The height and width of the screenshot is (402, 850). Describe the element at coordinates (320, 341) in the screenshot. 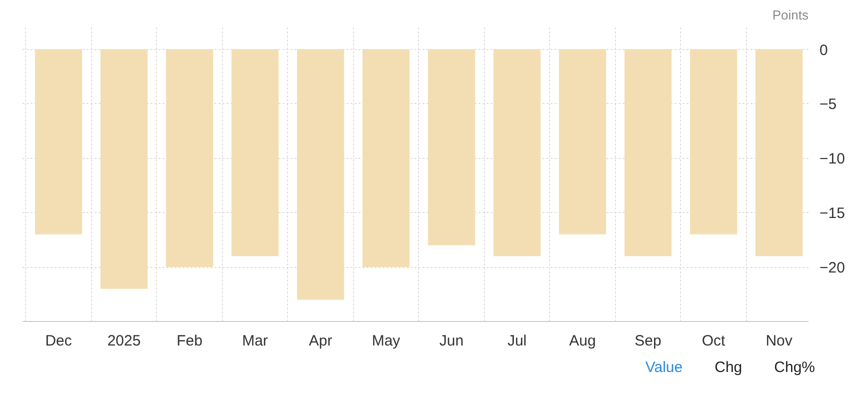

I see `x-tick-label: Apr` at that location.